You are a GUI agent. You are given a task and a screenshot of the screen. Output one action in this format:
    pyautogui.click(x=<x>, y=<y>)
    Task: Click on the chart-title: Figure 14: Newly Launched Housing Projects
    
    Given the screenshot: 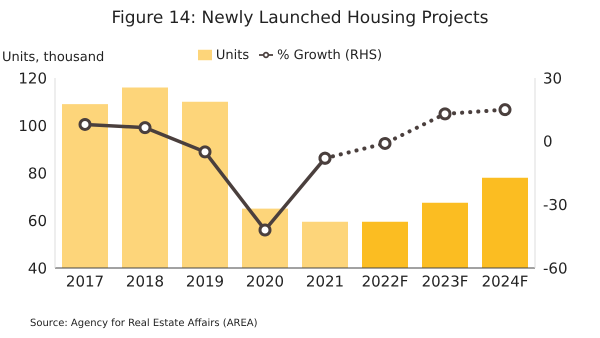 What is the action you would take?
    pyautogui.click(x=300, y=18)
    